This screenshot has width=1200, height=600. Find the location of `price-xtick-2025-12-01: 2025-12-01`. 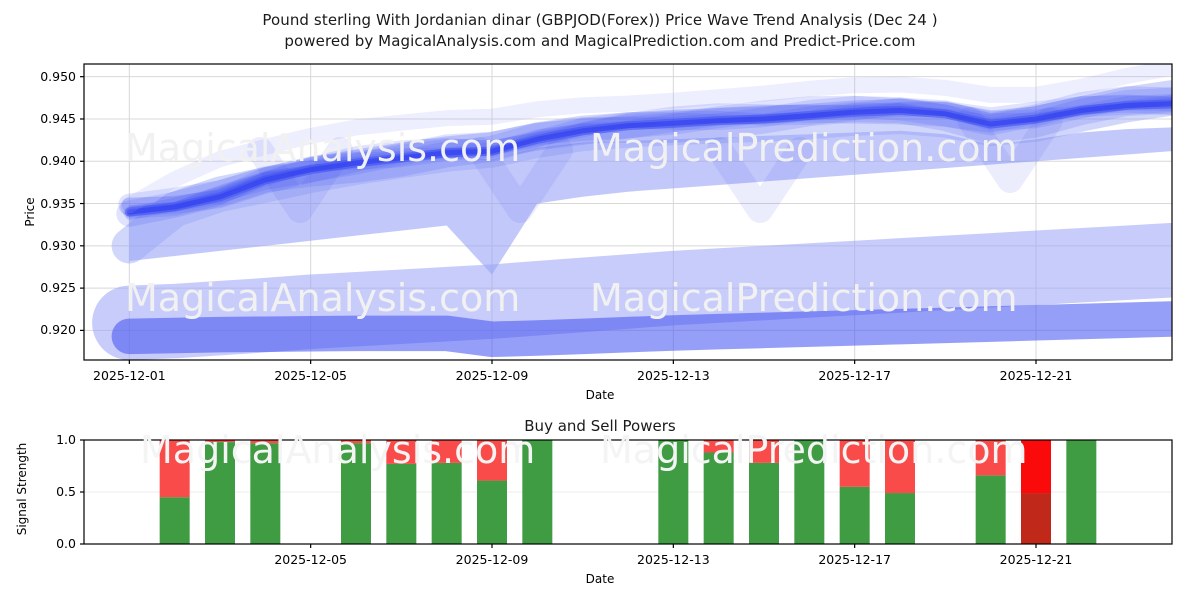

price-xtick-2025-12-01: 2025-12-01 is located at coordinates (129, 375).